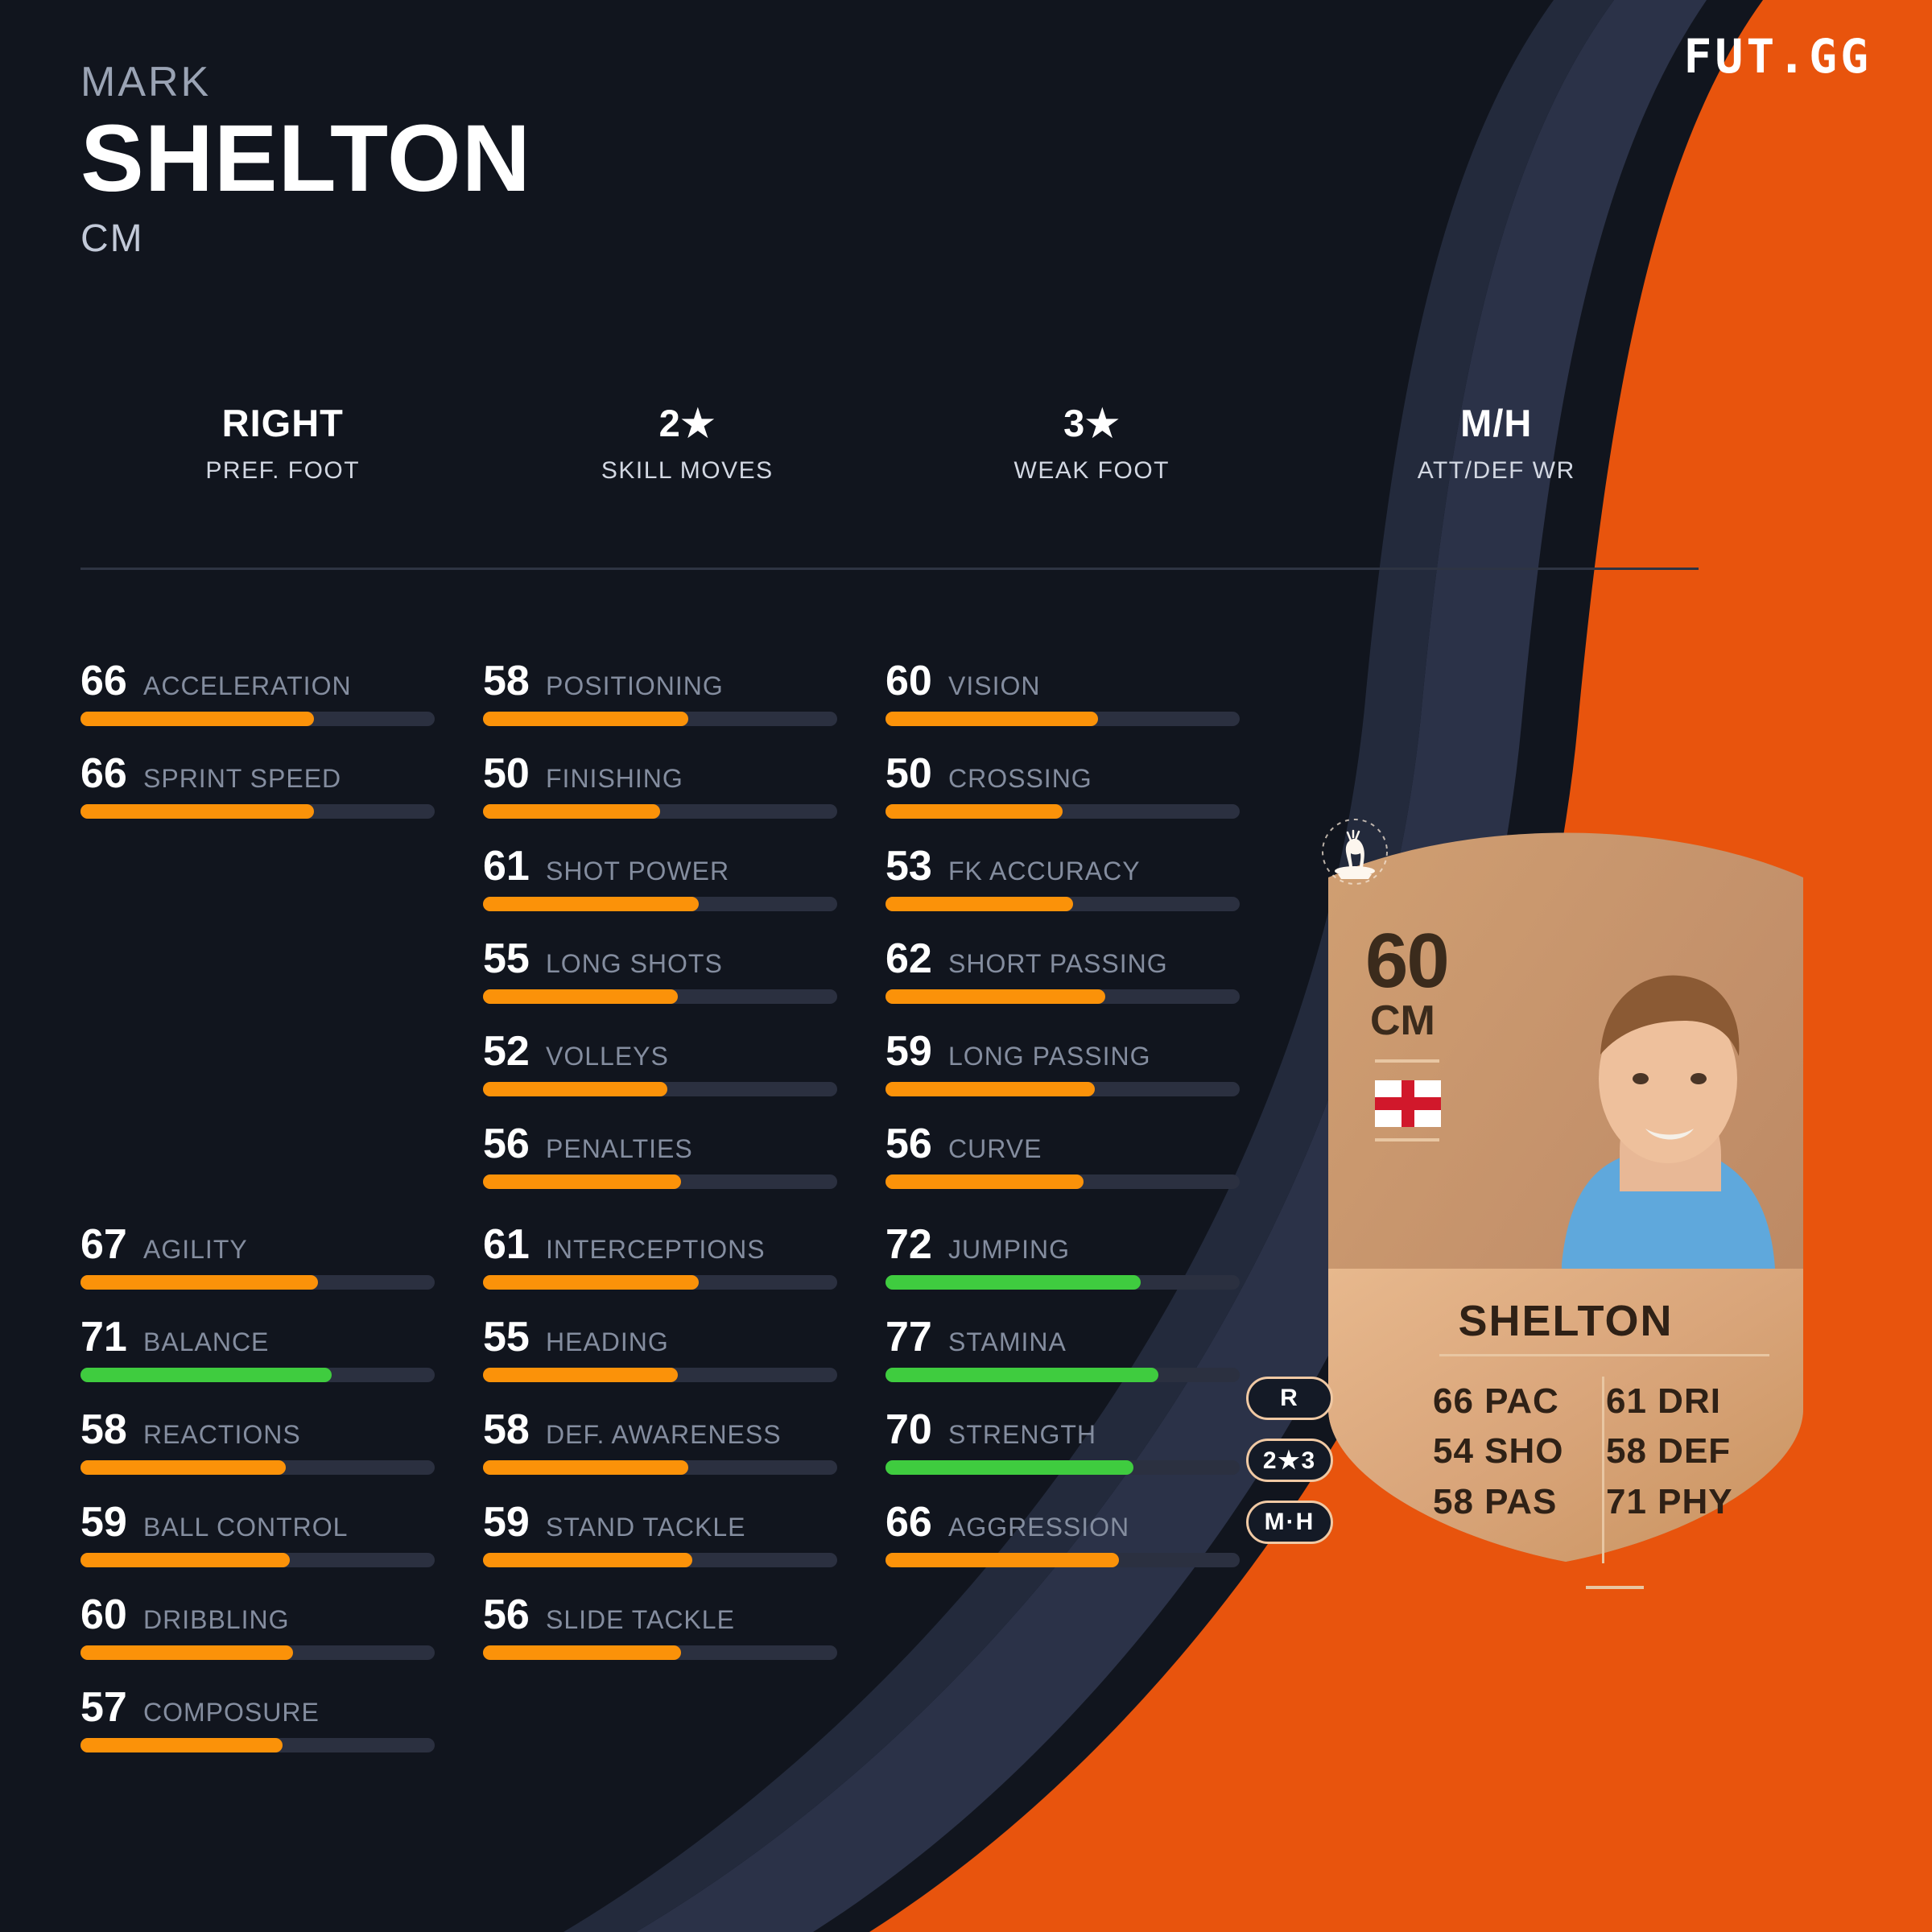 The width and height of the screenshot is (1932, 1932). What do you see at coordinates (1408, 1103) in the screenshot?
I see `england-flag-icon` at bounding box center [1408, 1103].